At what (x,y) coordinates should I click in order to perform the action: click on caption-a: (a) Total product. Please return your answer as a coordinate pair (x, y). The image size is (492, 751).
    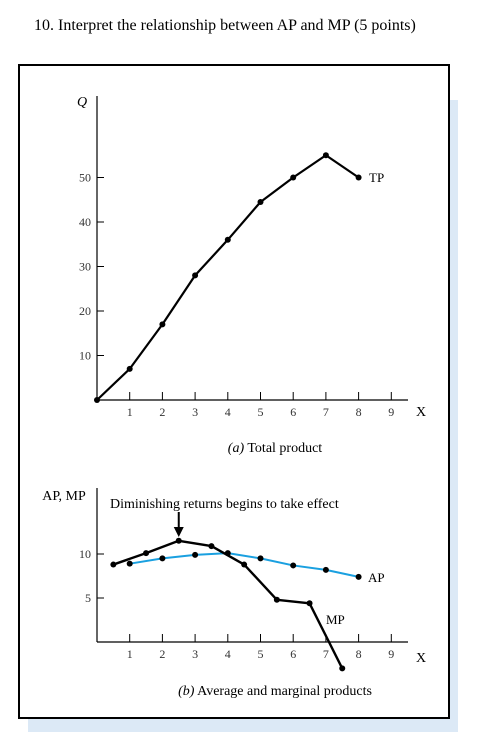
    Looking at the image, I should click on (275, 448).